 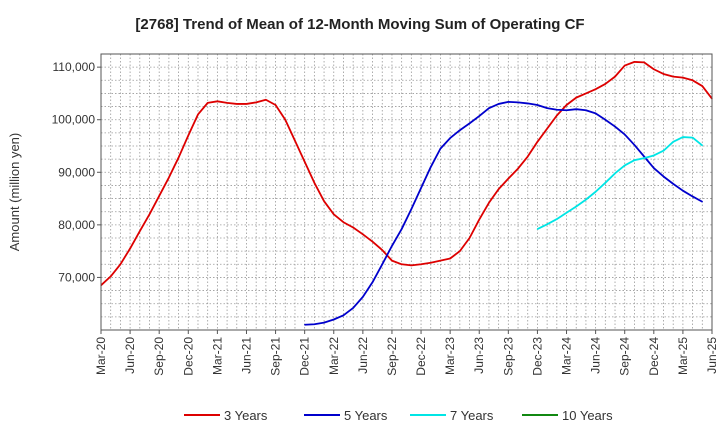 What do you see at coordinates (508, 356) in the screenshot?
I see `x-tick-label: Sep-23` at bounding box center [508, 356].